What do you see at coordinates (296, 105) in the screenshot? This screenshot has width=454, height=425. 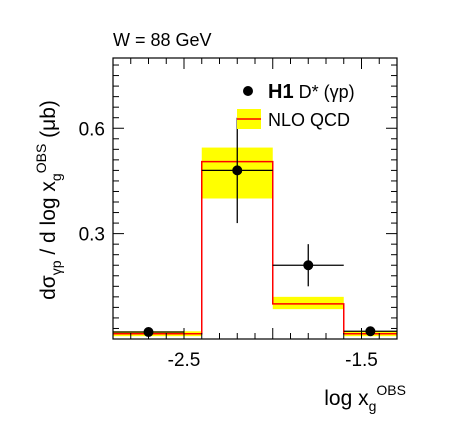 I see `legend: H1 D* (γp) NLO QCD` at bounding box center [296, 105].